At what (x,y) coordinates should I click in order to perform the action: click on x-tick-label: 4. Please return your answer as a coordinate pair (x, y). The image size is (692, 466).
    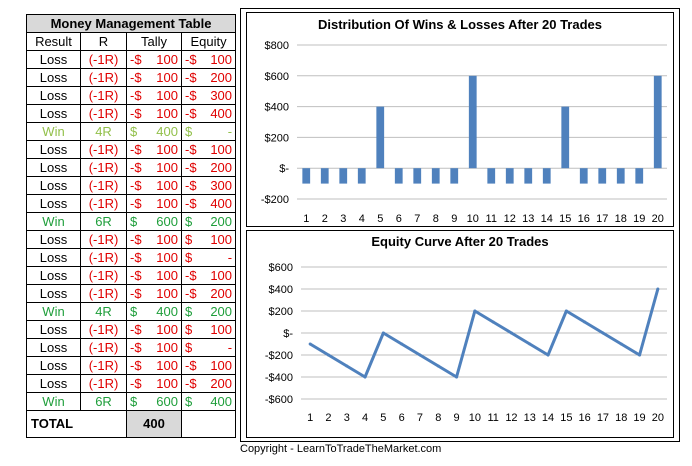
    Looking at the image, I should click on (365, 418).